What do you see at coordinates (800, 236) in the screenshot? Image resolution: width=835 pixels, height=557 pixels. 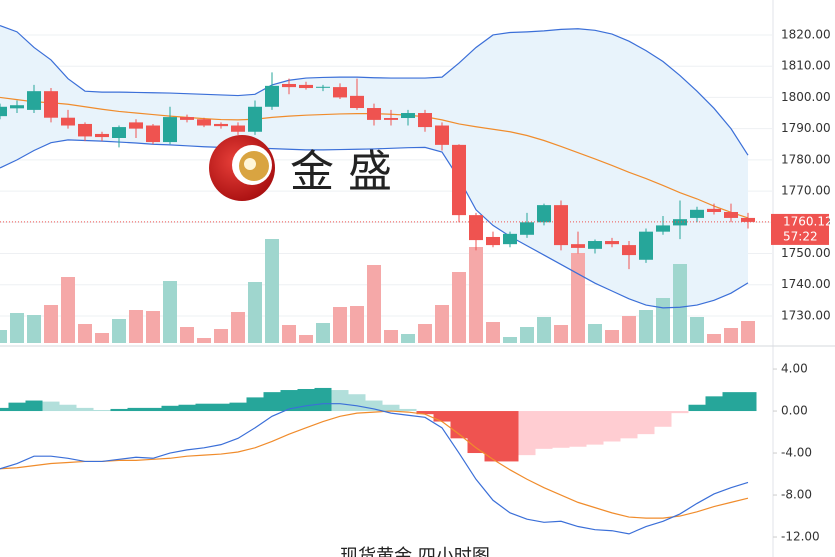 I see `countdown-label: 57:22` at bounding box center [800, 236].